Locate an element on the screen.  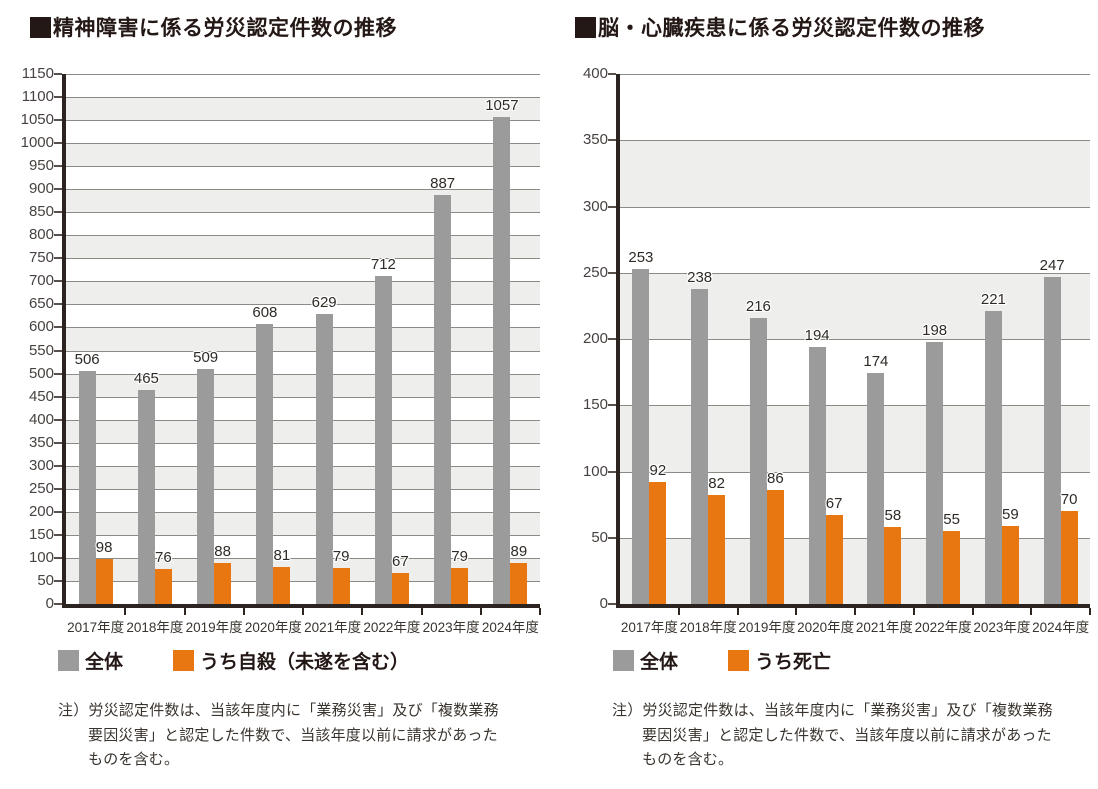
bar-value-label: 55 is located at coordinates (951, 520).